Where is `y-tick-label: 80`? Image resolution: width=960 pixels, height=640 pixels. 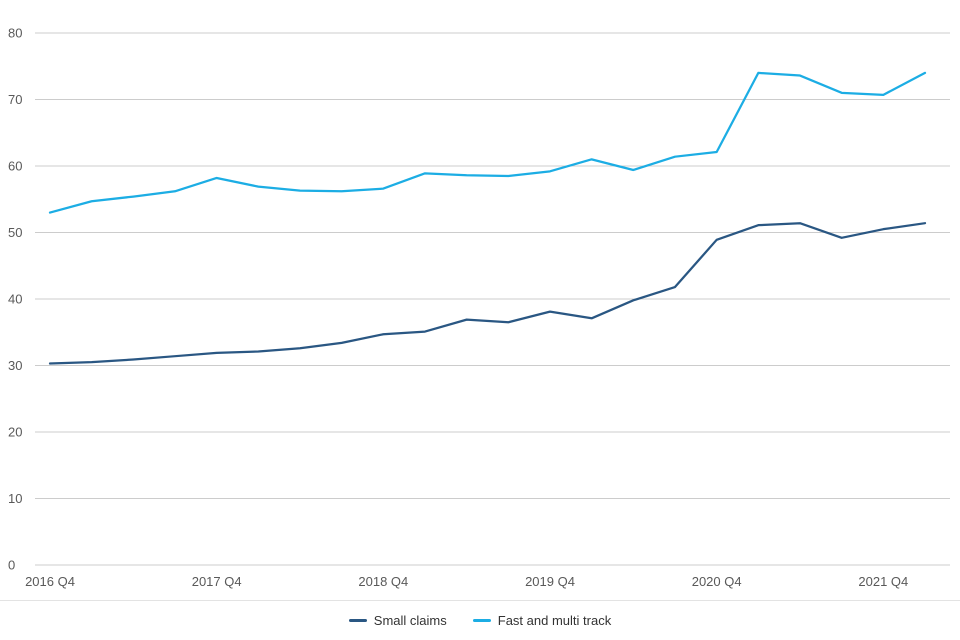
y-tick-label: 80 is located at coordinates (15, 33).